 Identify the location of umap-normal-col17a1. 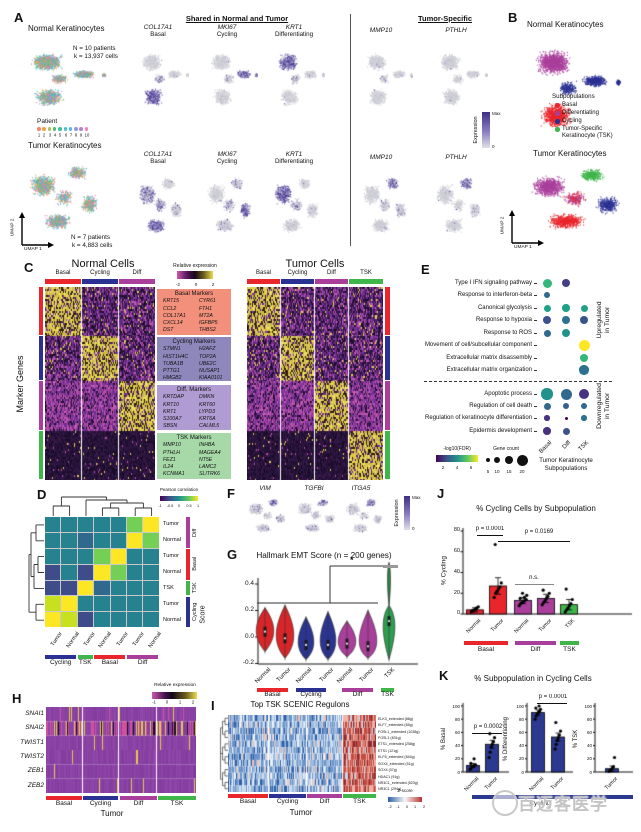
(158, 80).